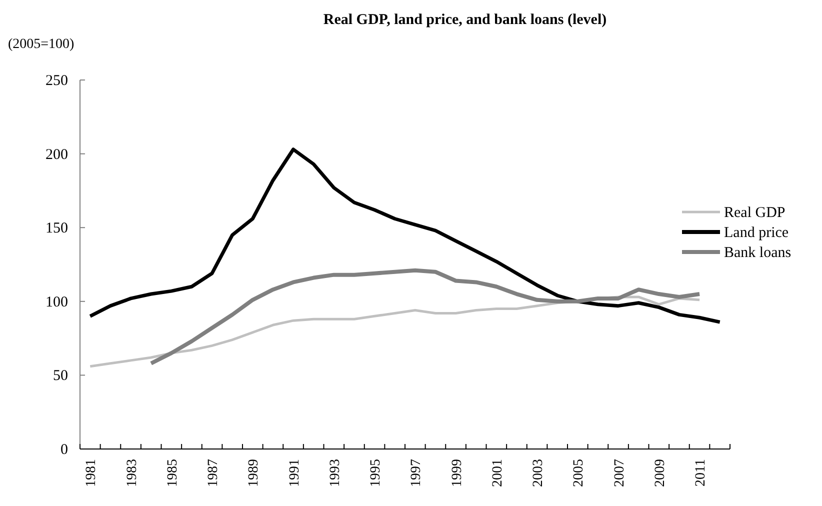  Describe the element at coordinates (92, 473) in the screenshot. I see `x-tick-label: 1981` at that location.